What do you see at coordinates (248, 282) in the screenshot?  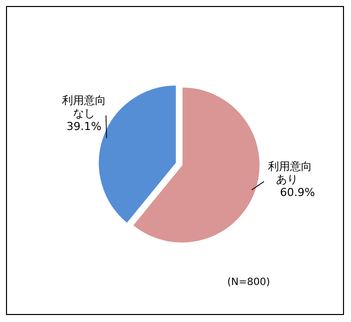 I see `text: (N=800)` at bounding box center [248, 282].